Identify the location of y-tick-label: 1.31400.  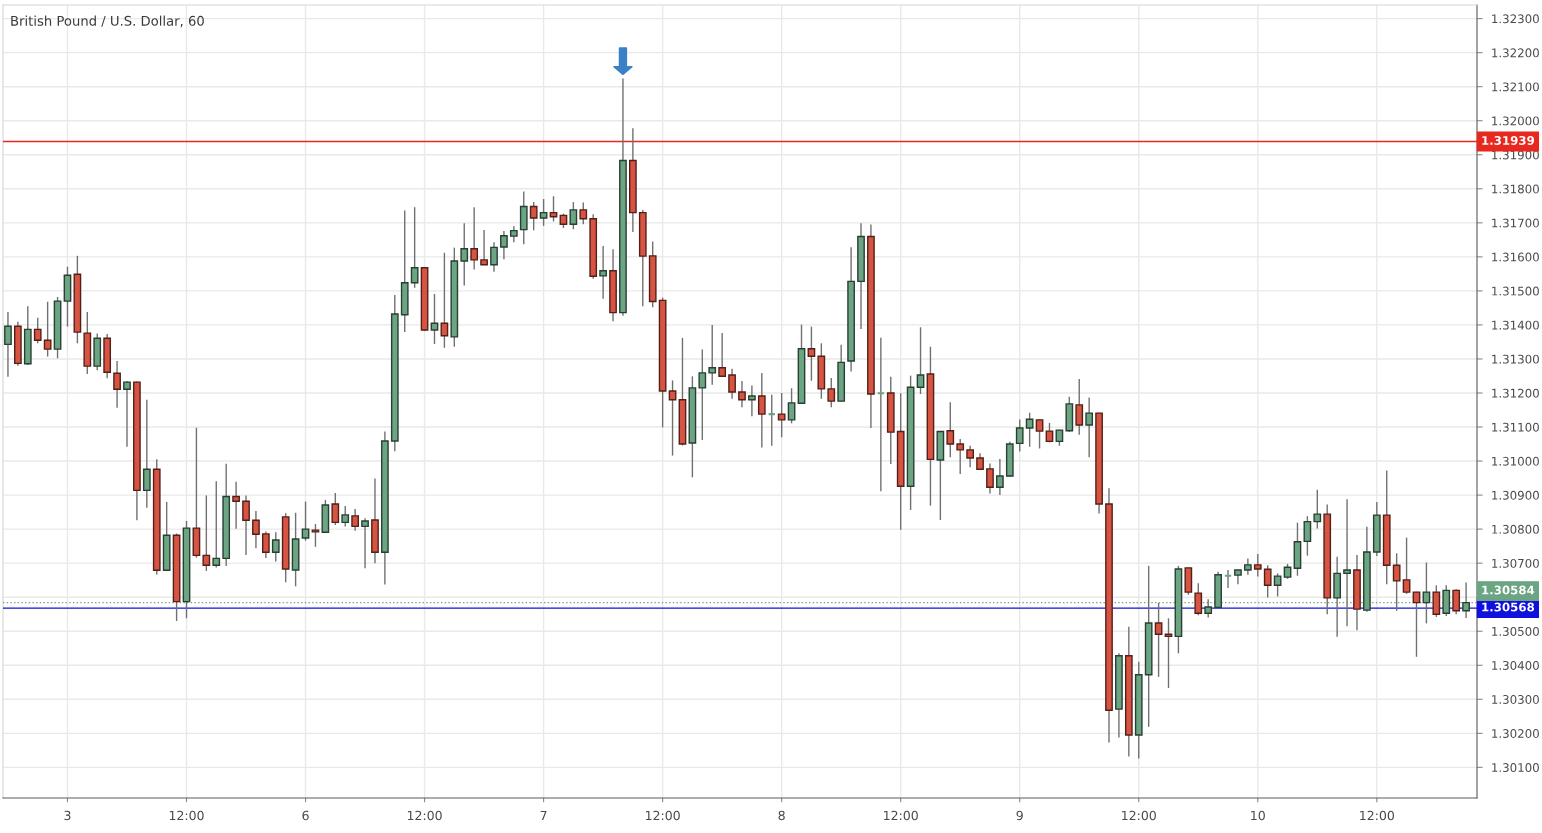
(1515, 325).